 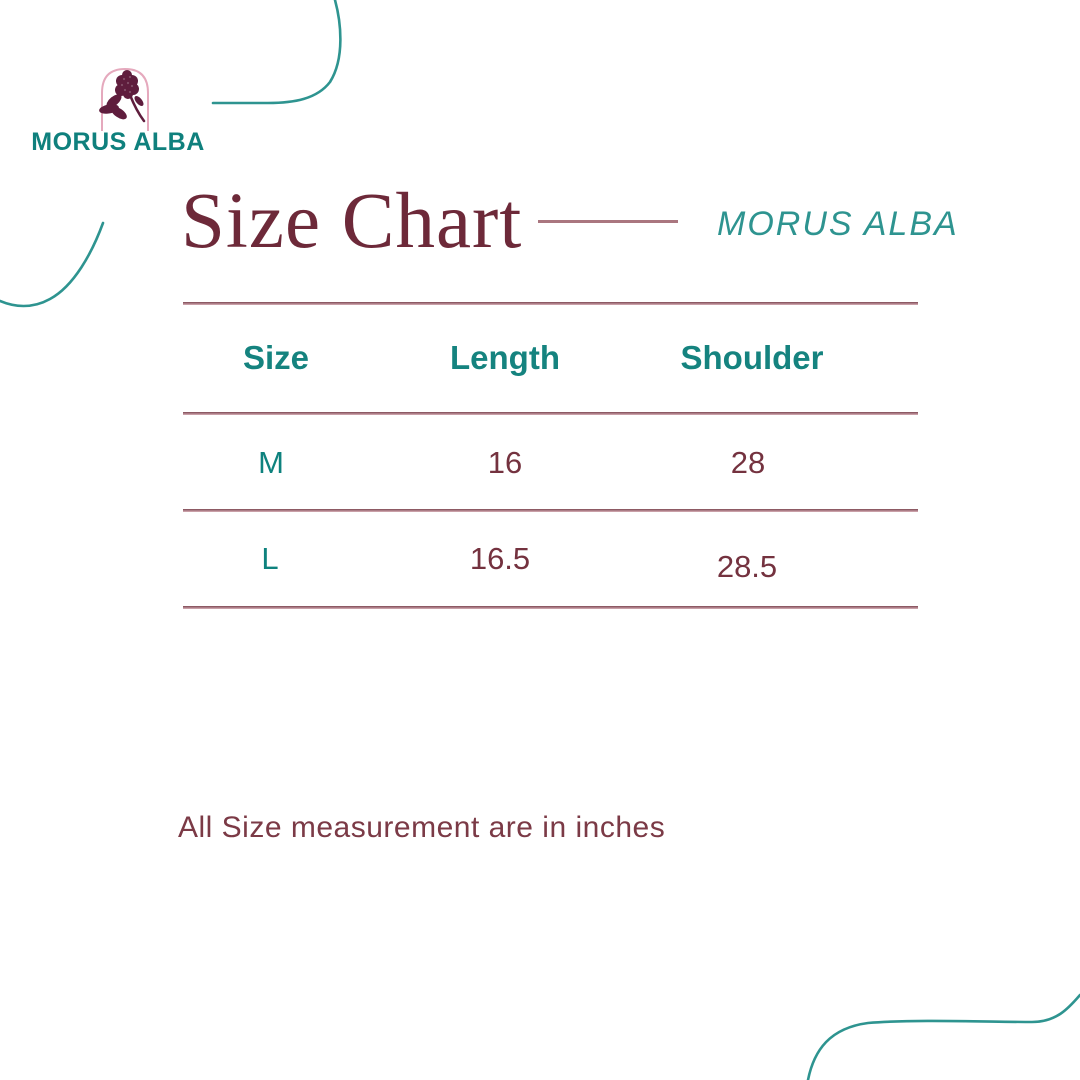 I want to click on cell-size-l: L, so click(x=270, y=558).